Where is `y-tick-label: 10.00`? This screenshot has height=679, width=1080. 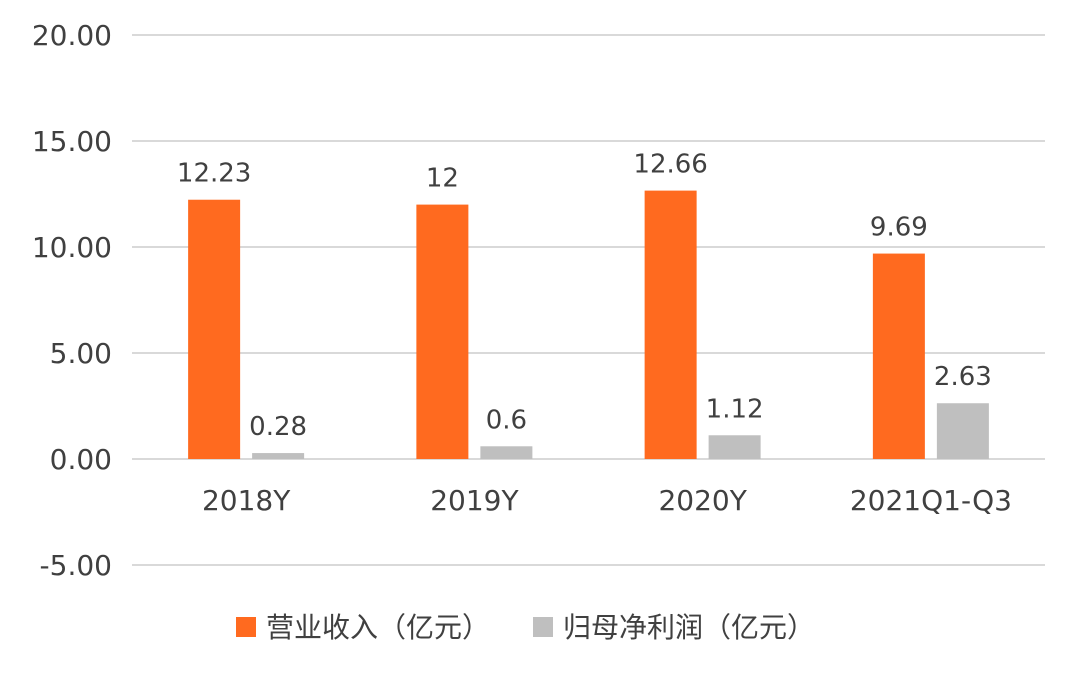
y-tick-label: 10.00 is located at coordinates (72, 247).